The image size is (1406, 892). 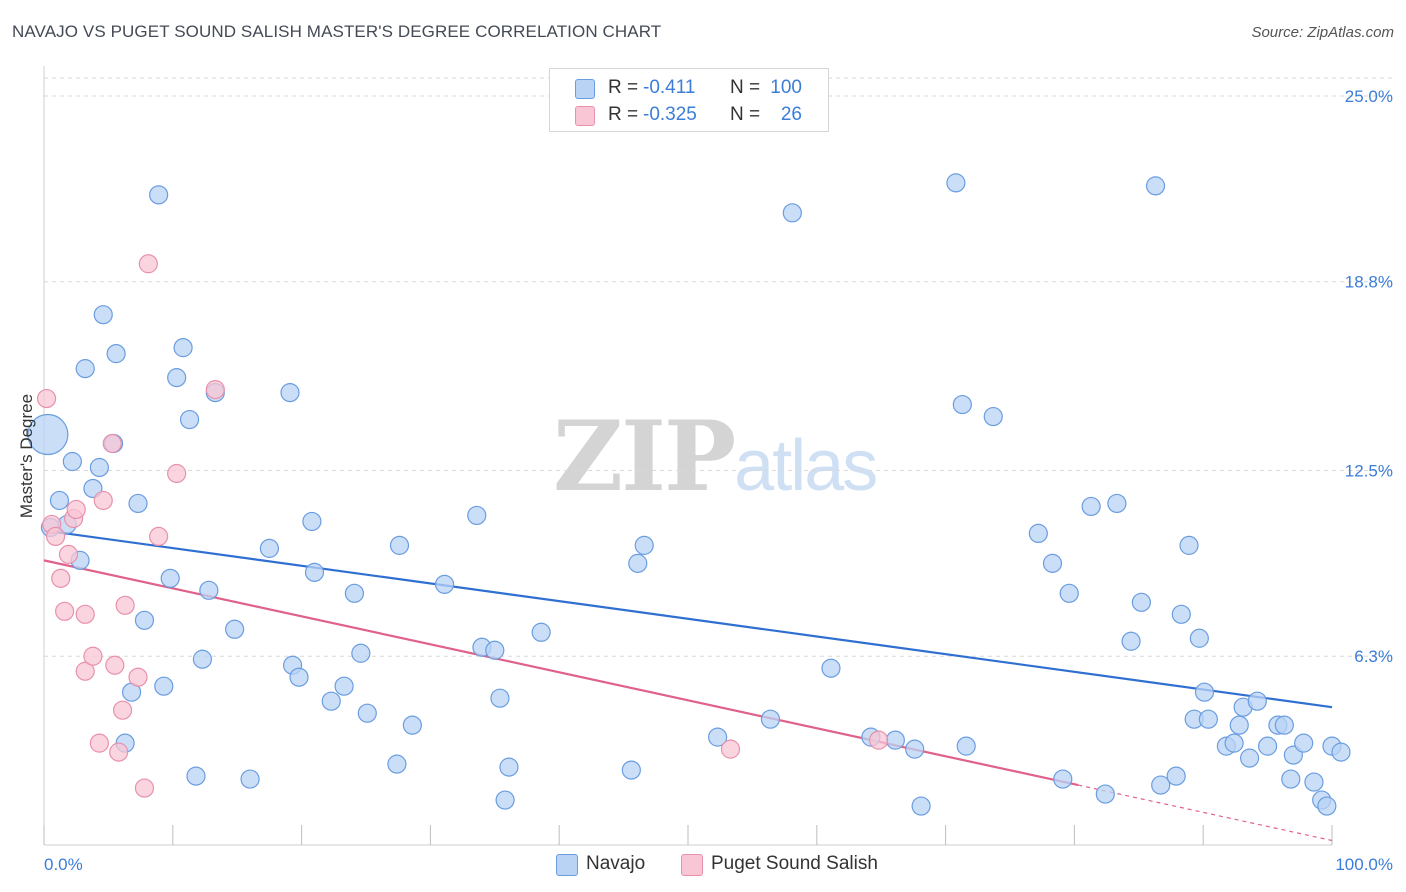 I want to click on r-label: R =, so click(x=623, y=87).